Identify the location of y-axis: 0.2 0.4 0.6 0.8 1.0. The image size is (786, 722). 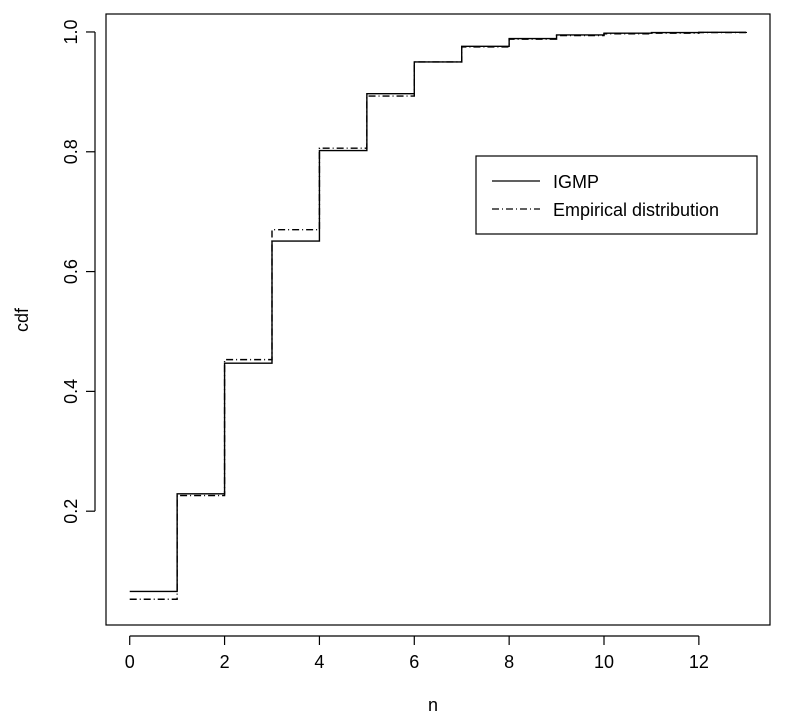
(78, 271).